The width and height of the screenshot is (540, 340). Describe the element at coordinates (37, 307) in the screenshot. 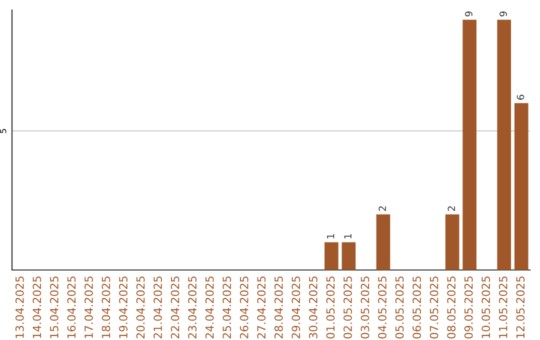

I see `x-tick-label: 14.04.2025` at that location.